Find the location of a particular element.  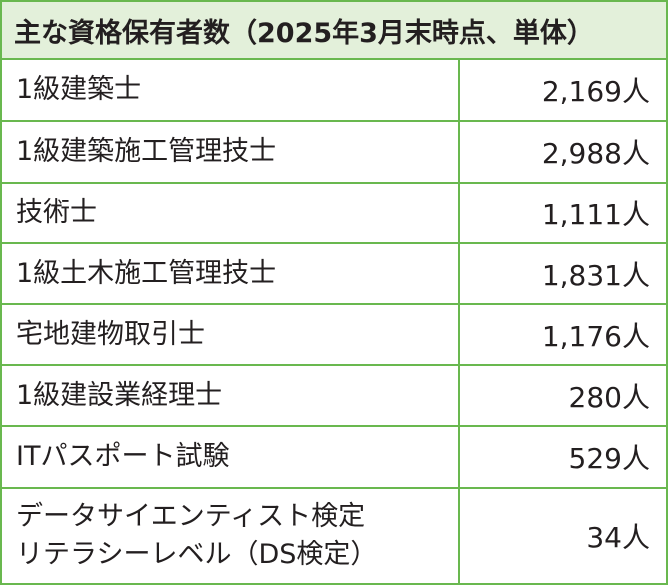

table-row: ITパスポート試験 529人 is located at coordinates (334, 458).